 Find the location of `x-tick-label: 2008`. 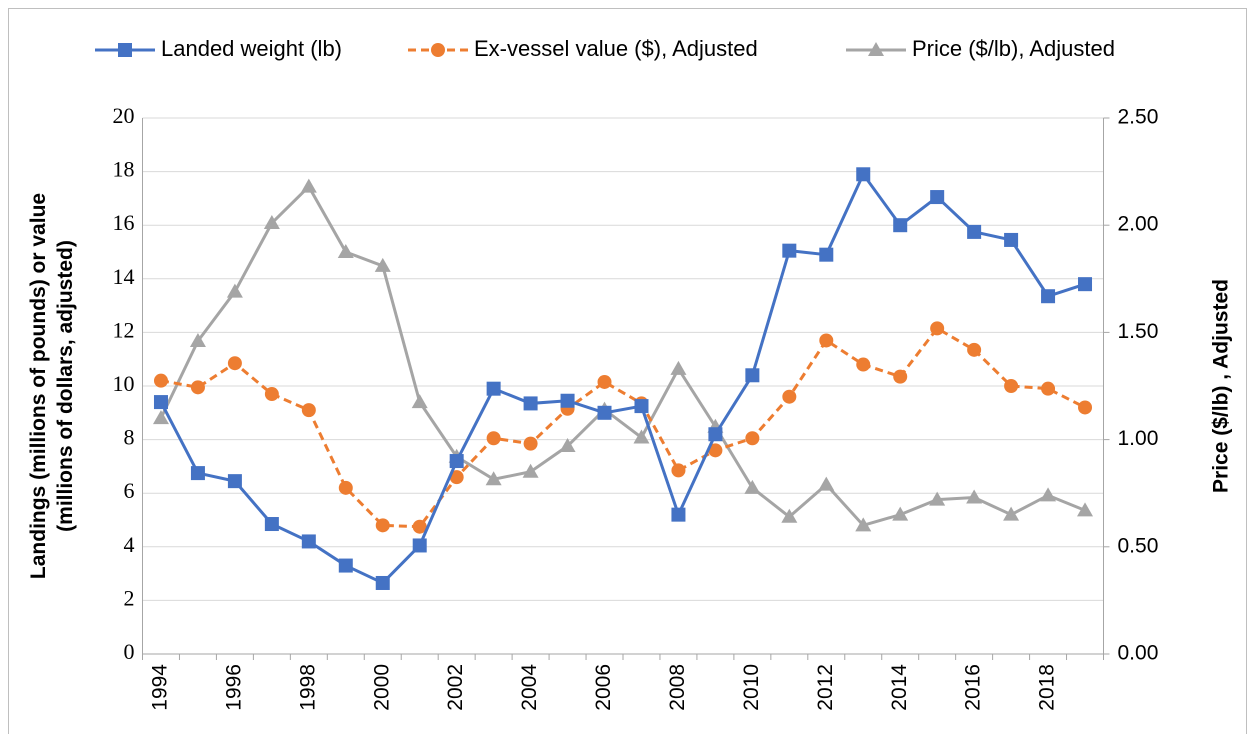

x-tick-label: 2008 is located at coordinates (677, 687).